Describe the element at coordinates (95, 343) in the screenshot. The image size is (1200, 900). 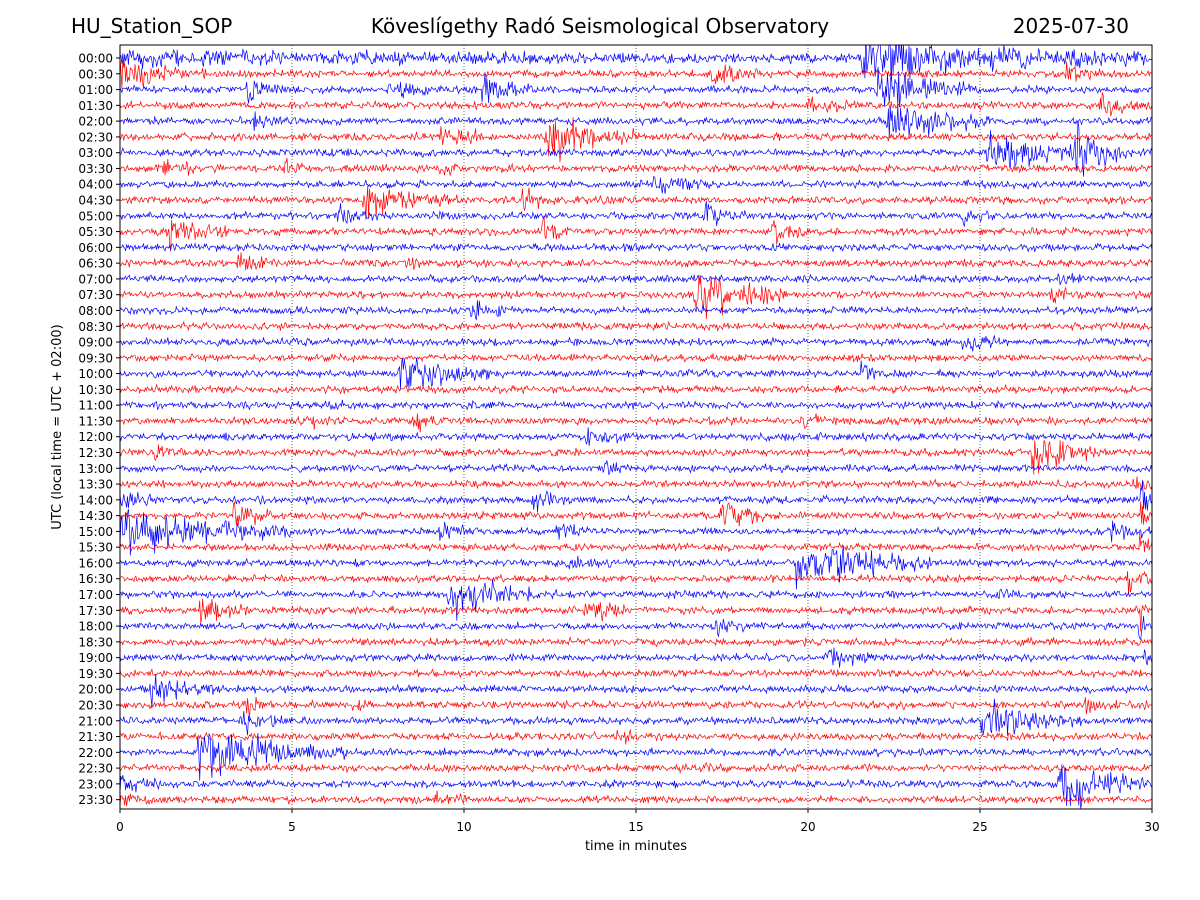
I see `y-tick-label: 09:00` at that location.